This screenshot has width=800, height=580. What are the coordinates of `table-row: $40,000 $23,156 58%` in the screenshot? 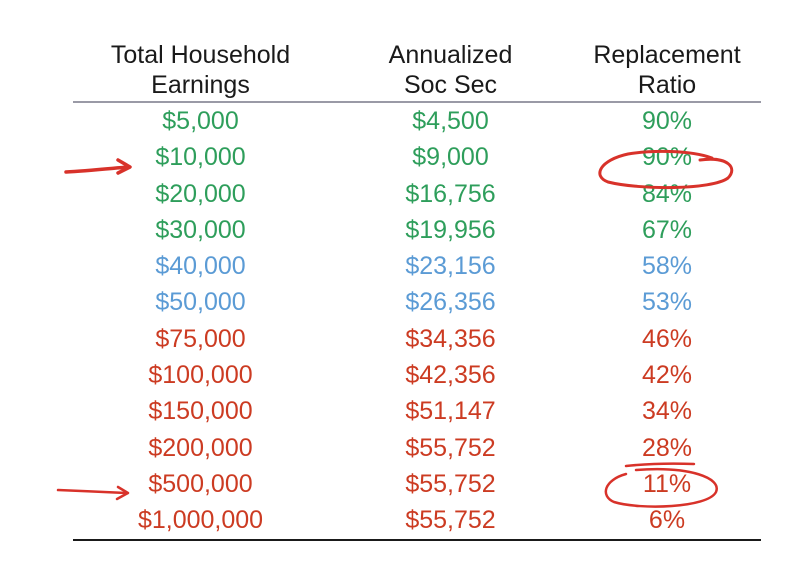 It's located at (417, 266).